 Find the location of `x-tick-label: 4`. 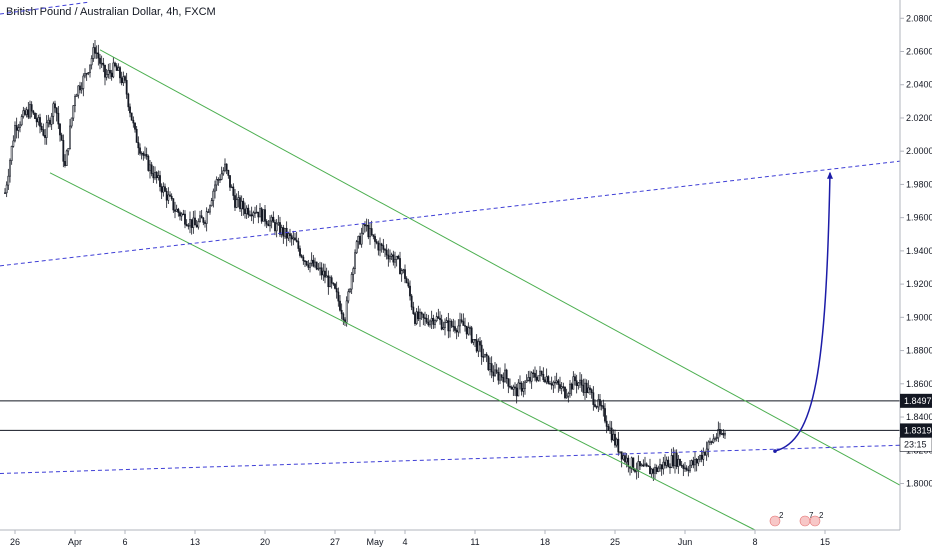

x-tick-label: 4 is located at coordinates (404, 542).